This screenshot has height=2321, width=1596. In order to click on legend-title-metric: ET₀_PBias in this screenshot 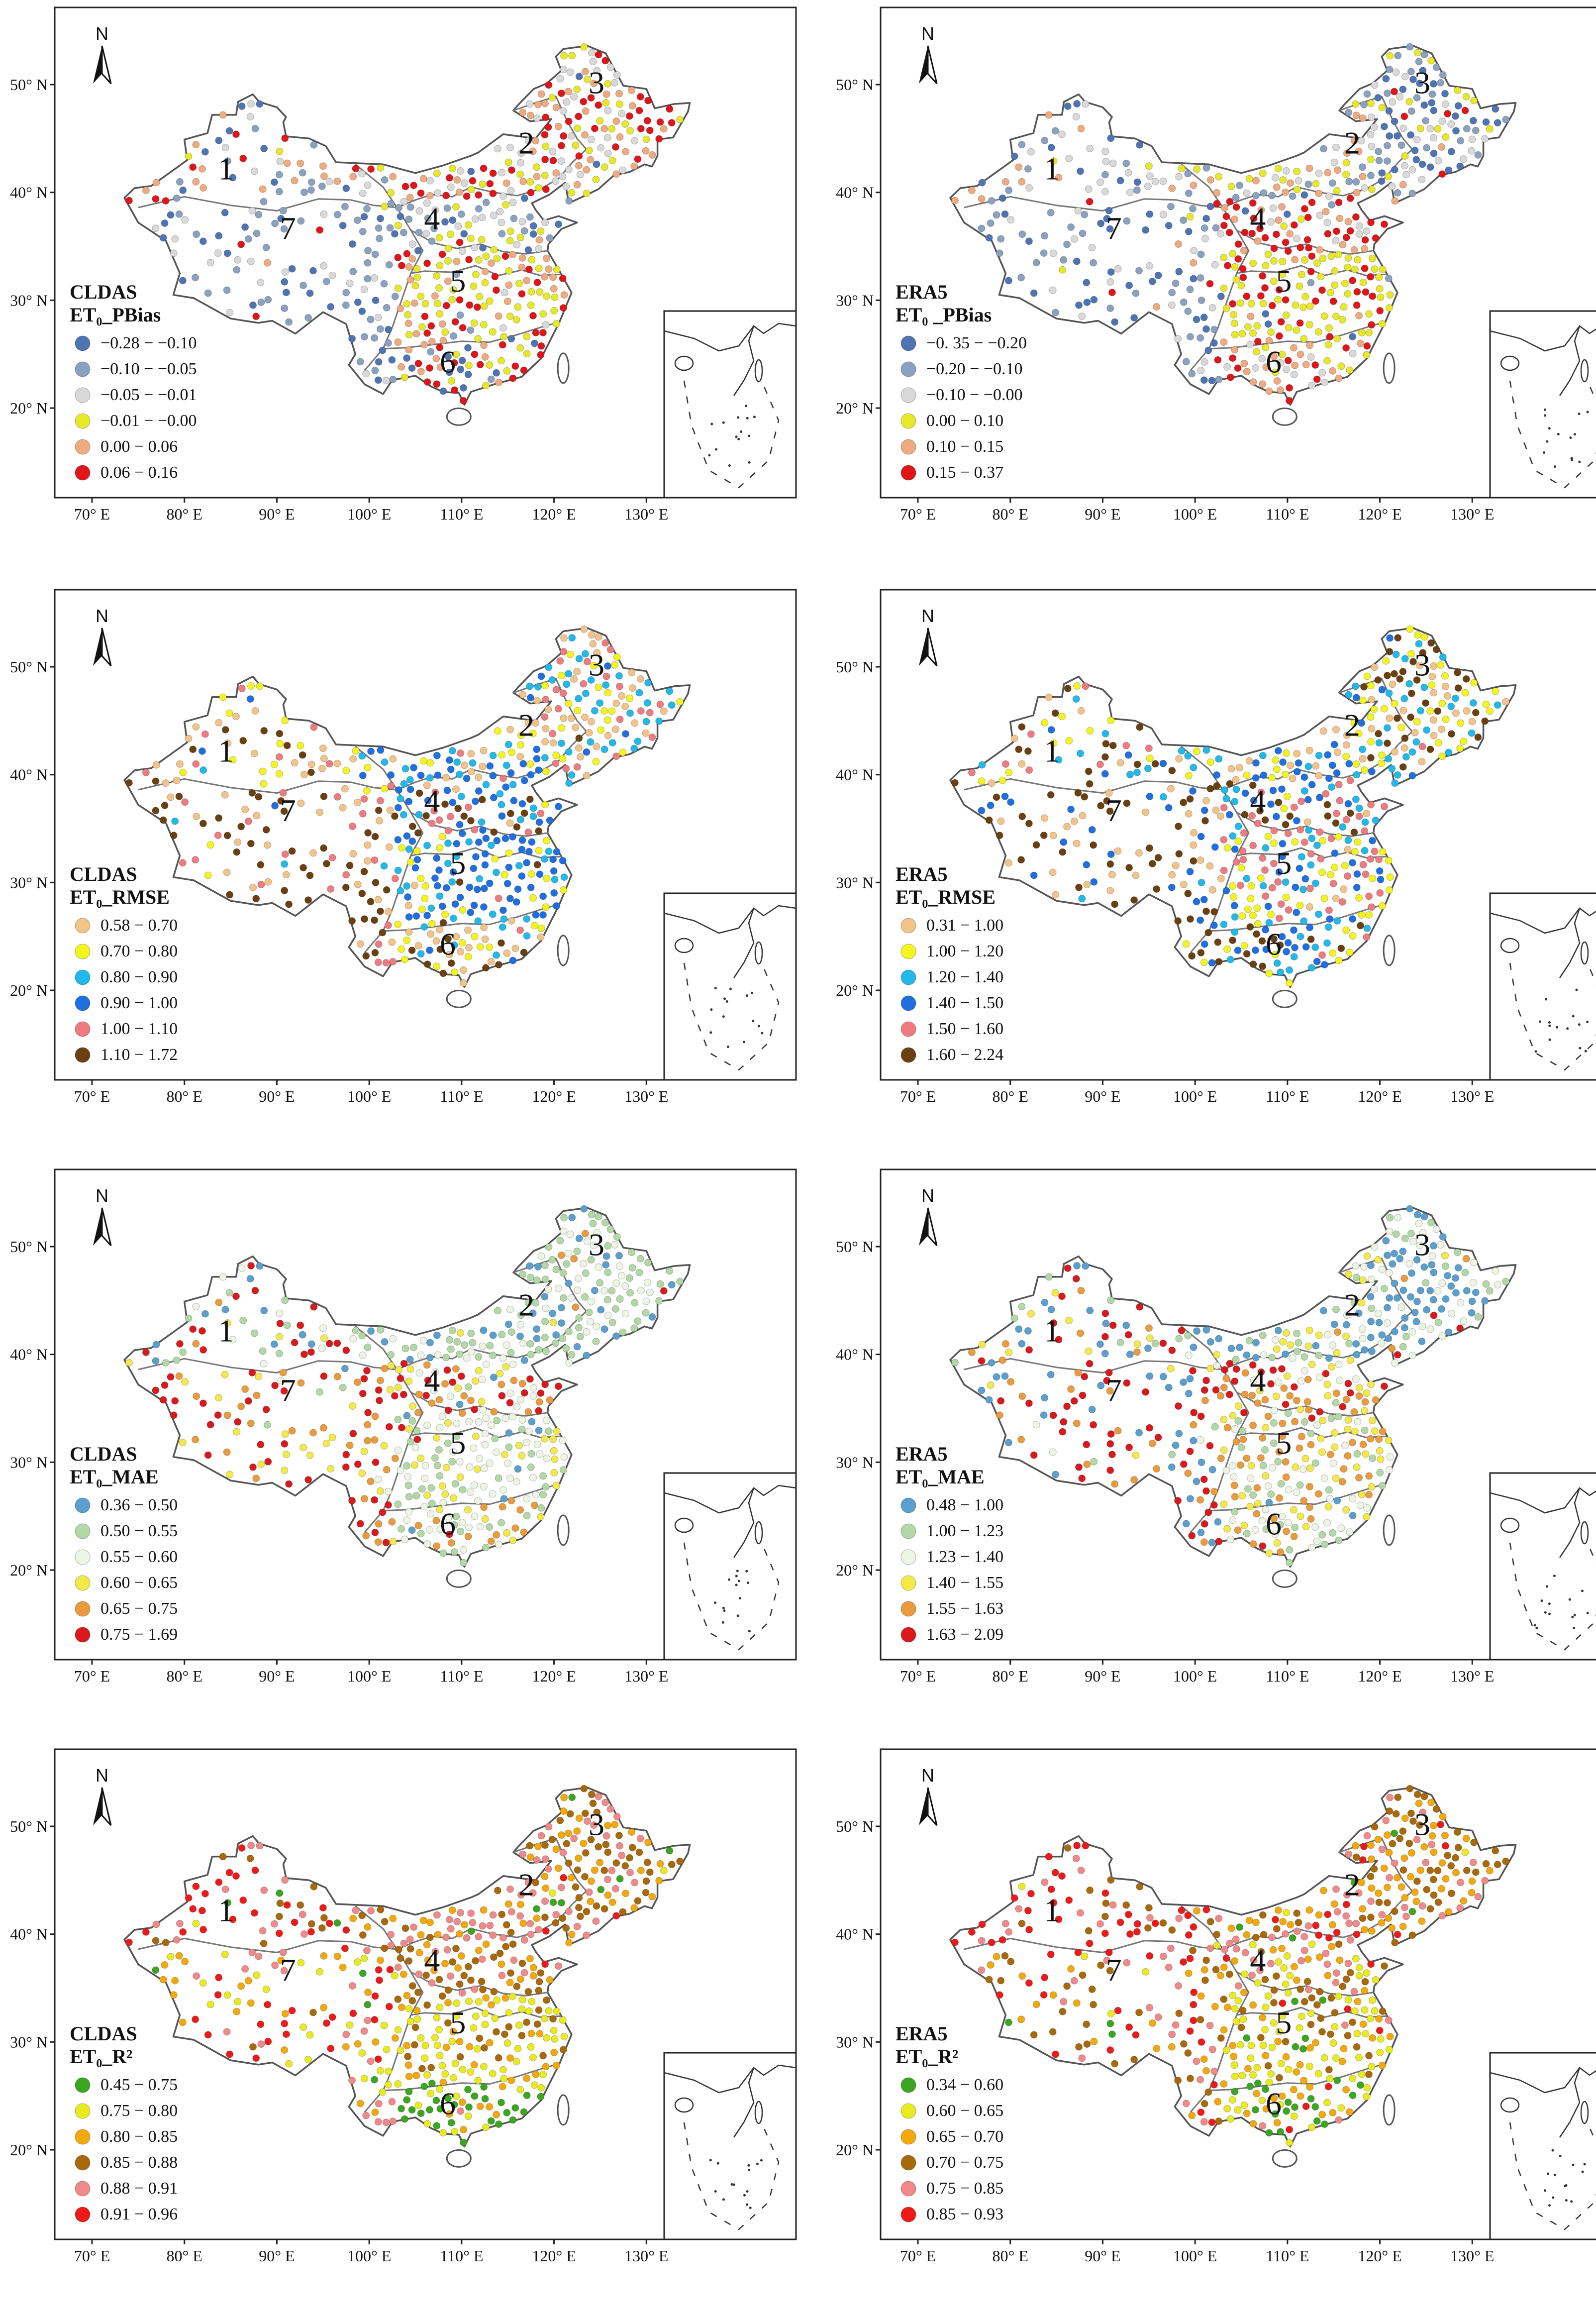, I will do `click(116, 315)`.